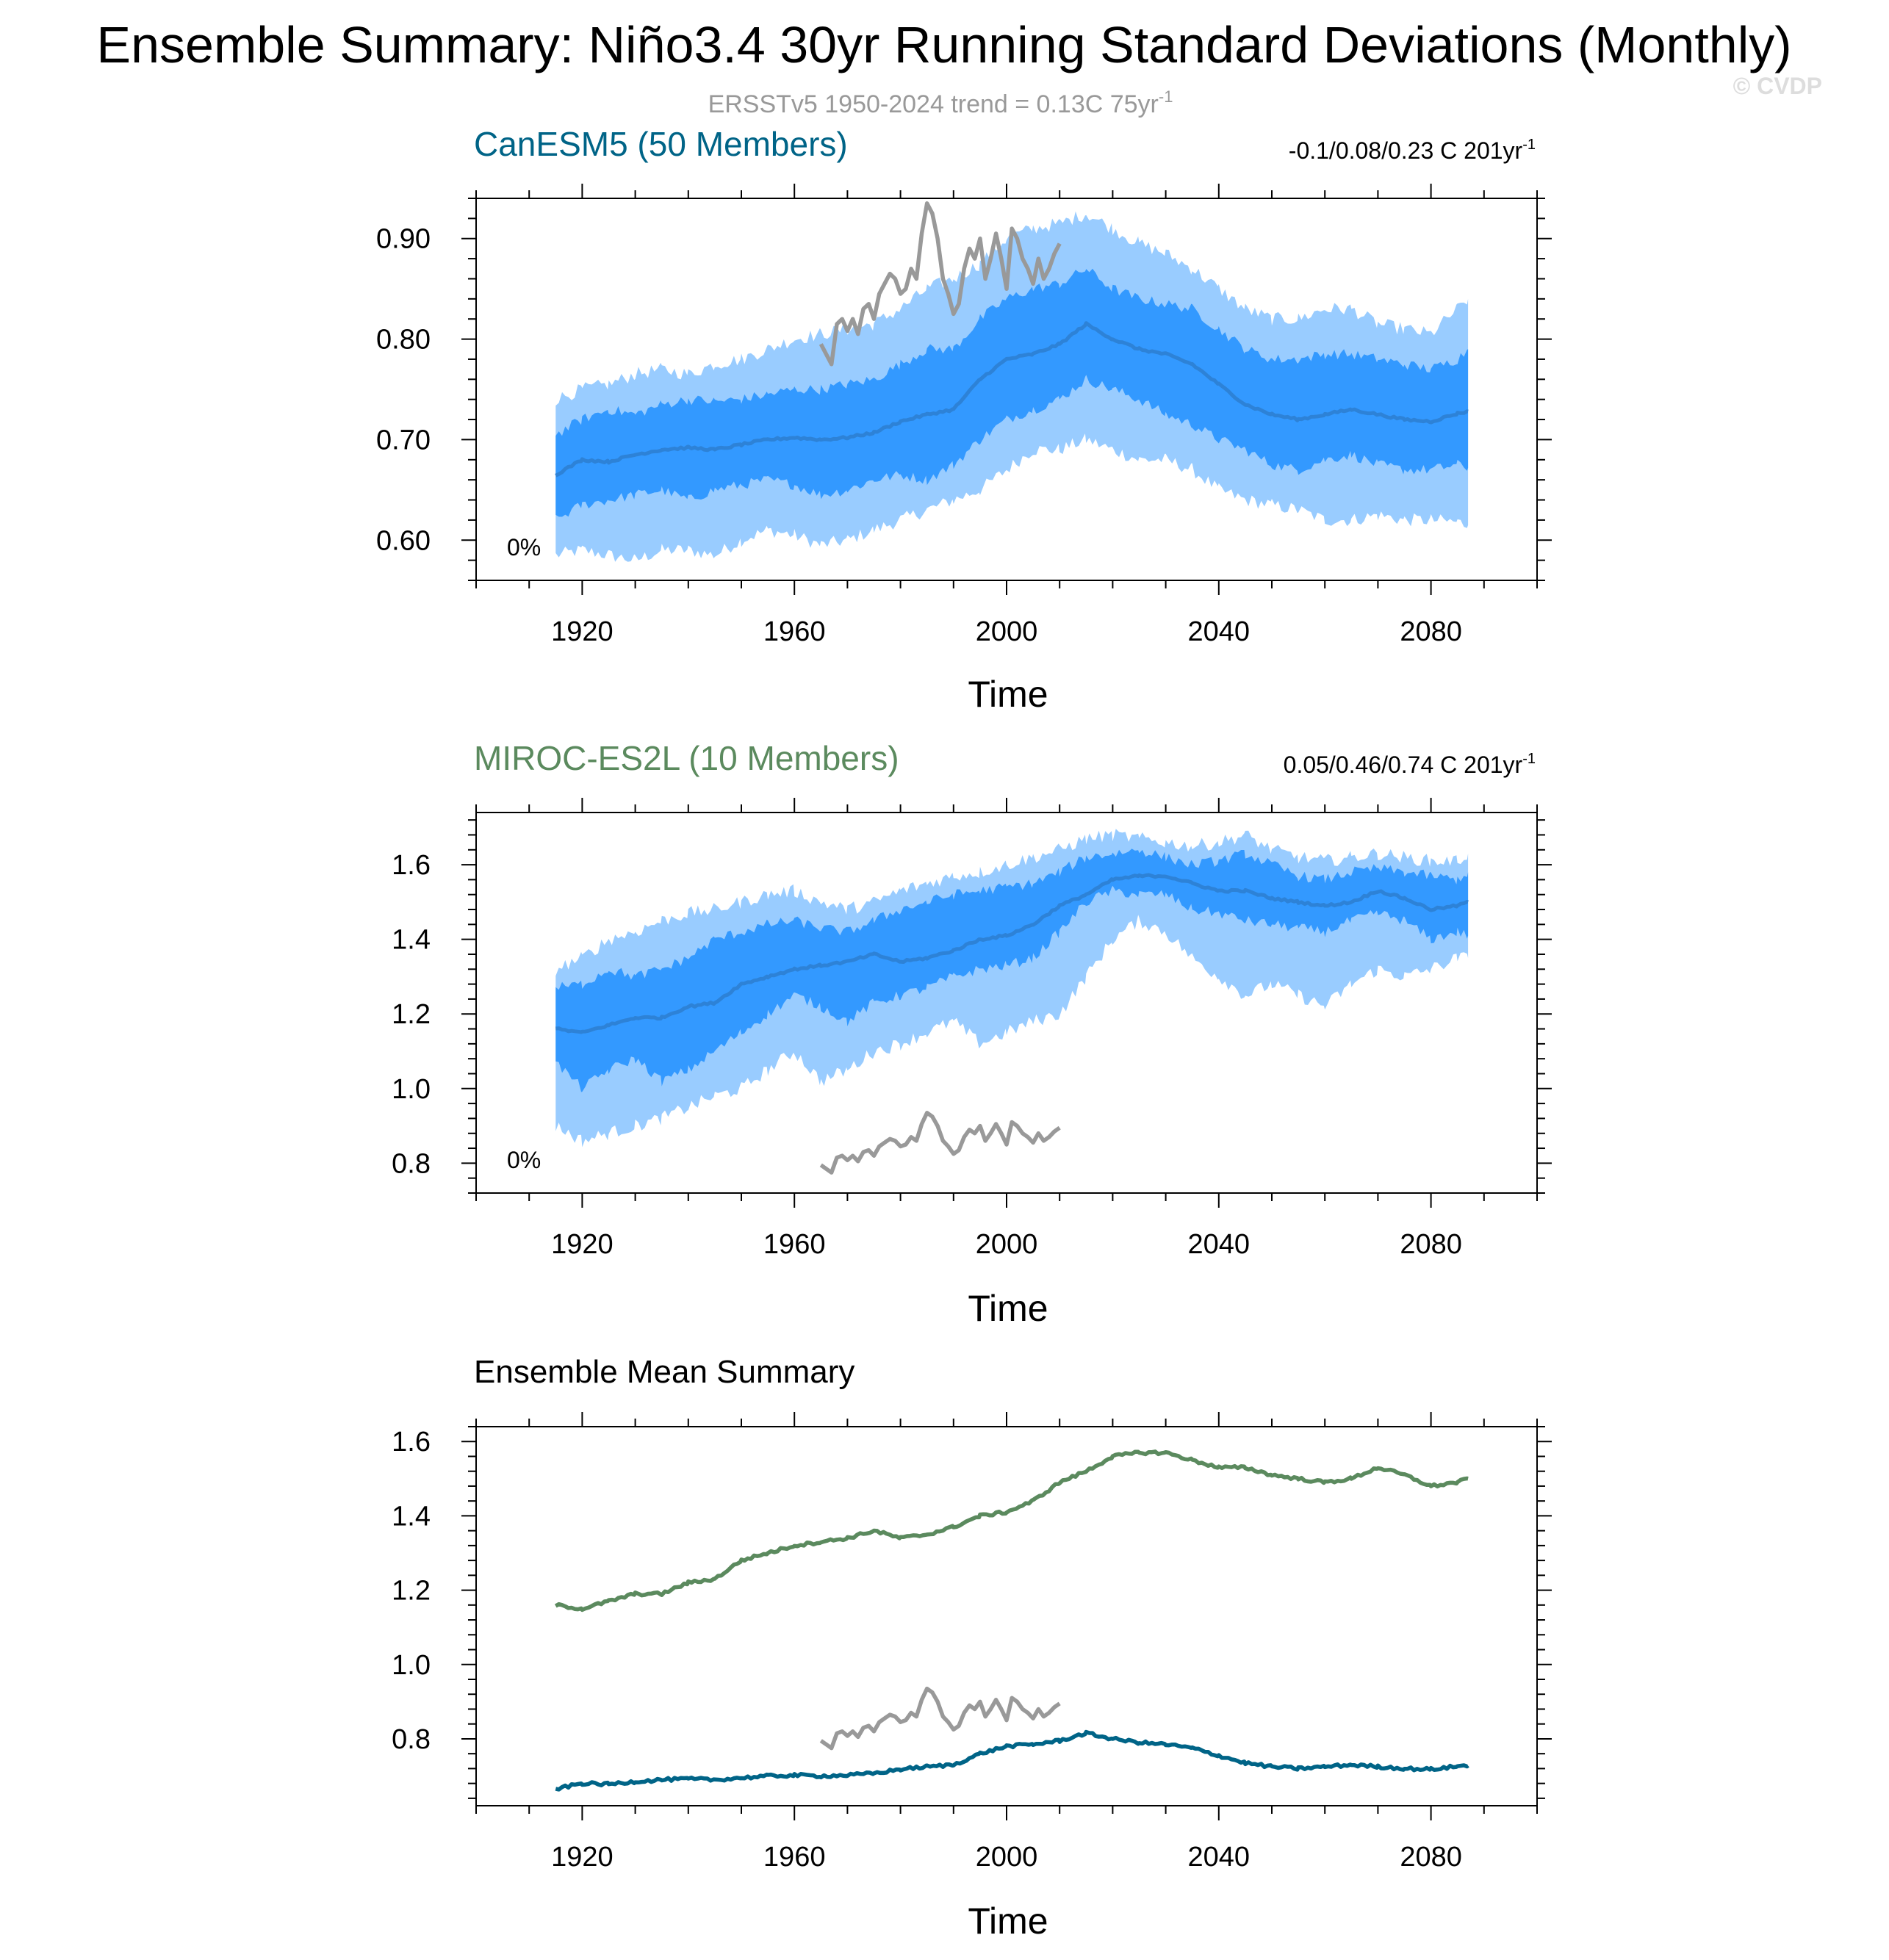 The image size is (1889, 1960). I want to click on ensemble-mean-summary-y-tick-label: 1.2, so click(411, 1591).